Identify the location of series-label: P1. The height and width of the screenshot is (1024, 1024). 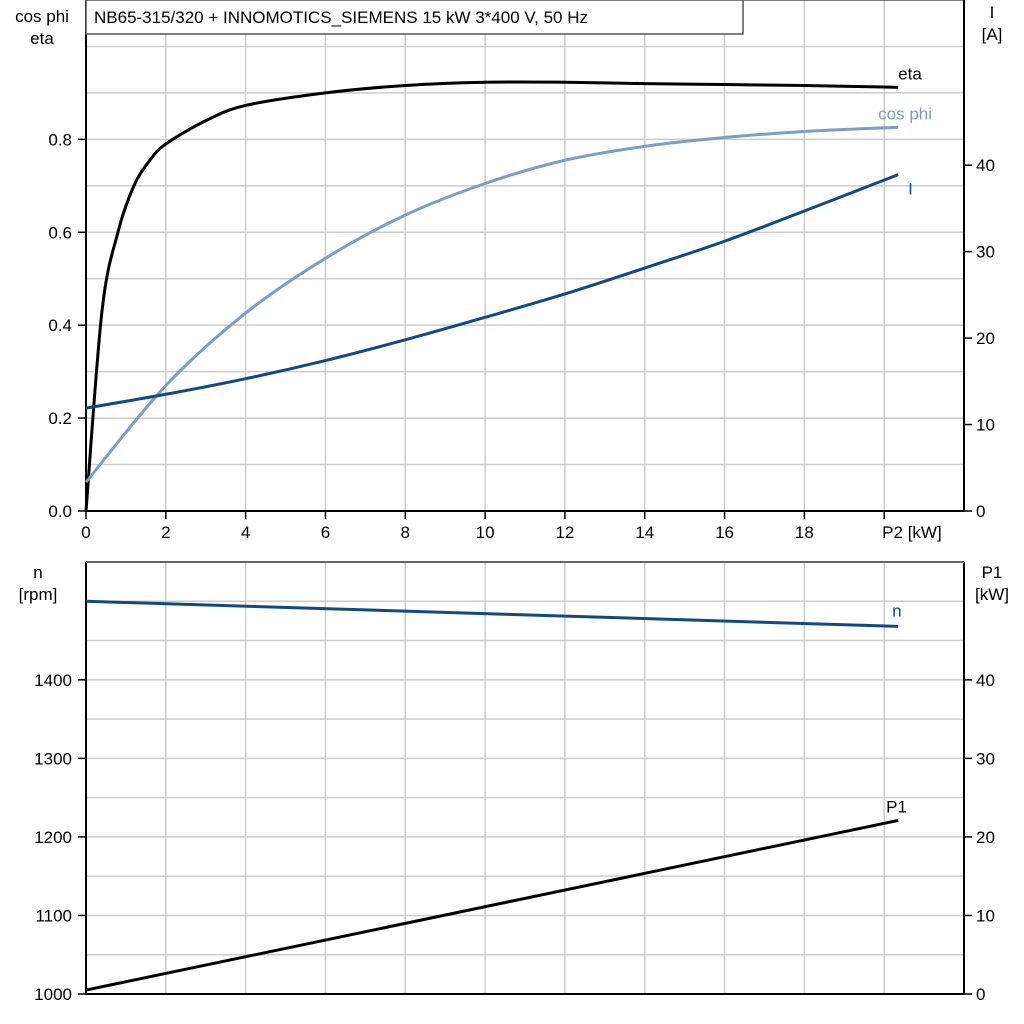
(896, 806).